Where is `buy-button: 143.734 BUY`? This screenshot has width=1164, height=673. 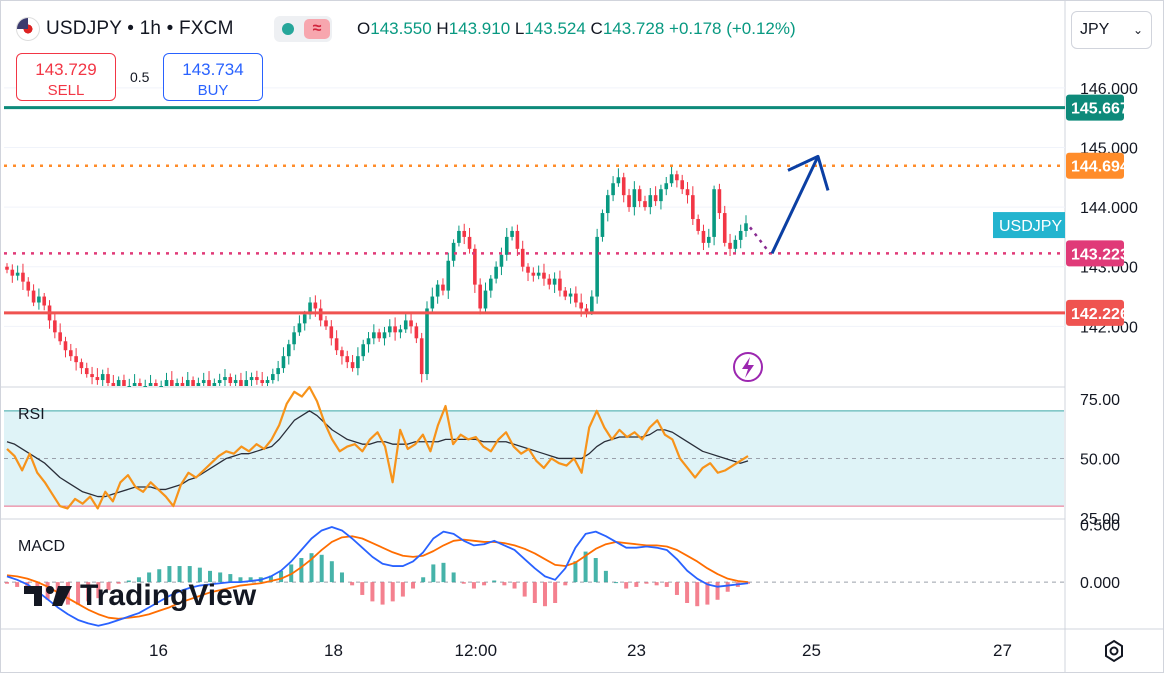 buy-button: 143.734 BUY is located at coordinates (213, 77).